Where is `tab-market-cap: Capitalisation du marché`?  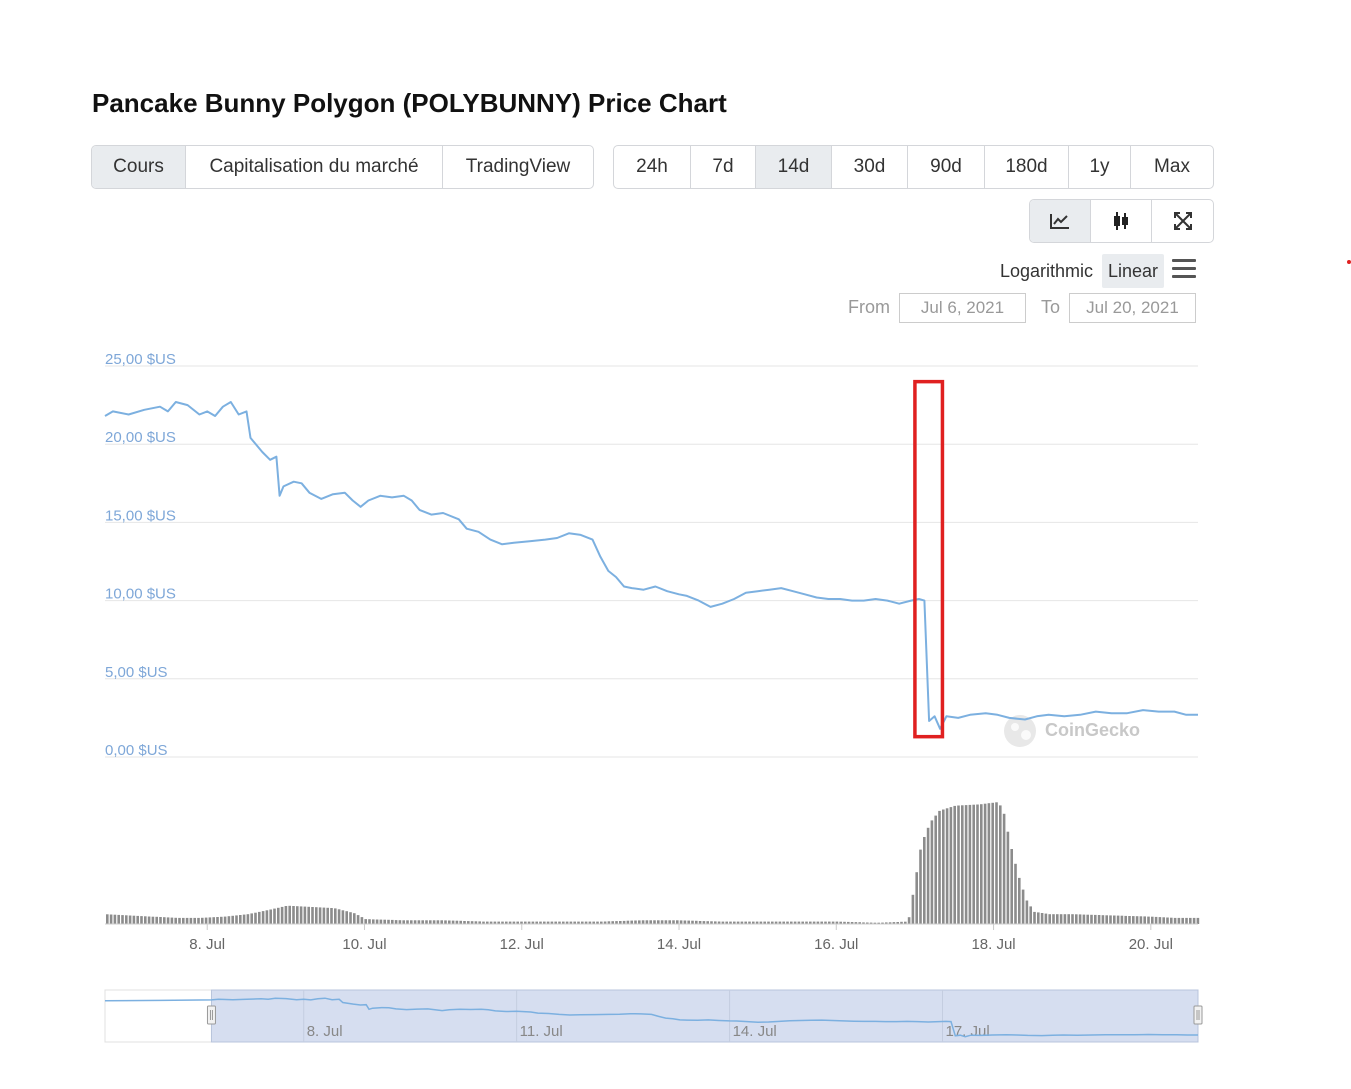
tab-market-cap: Capitalisation du marché is located at coordinates (314, 167).